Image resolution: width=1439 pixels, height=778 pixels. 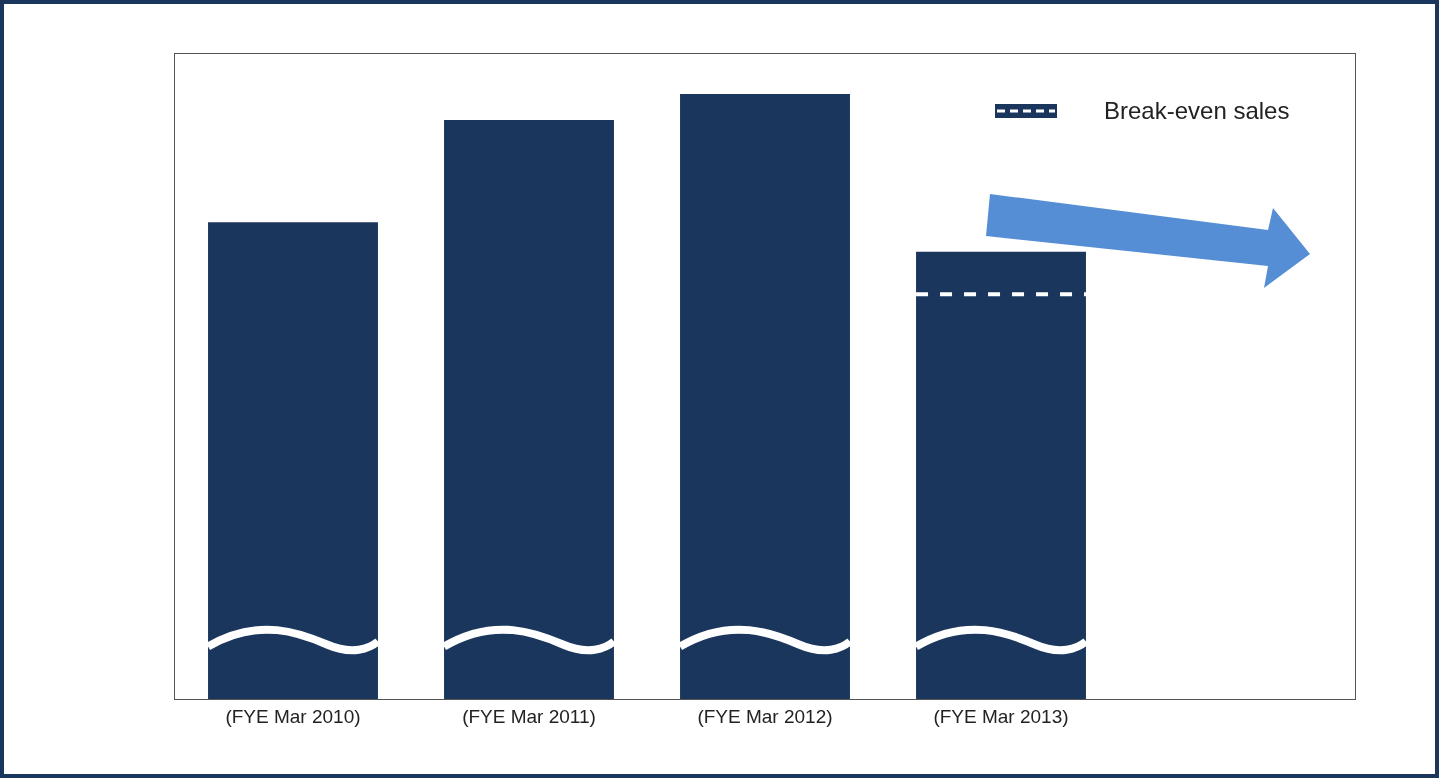 What do you see at coordinates (1197, 110) in the screenshot?
I see `legend-label: Break-even sales` at bounding box center [1197, 110].